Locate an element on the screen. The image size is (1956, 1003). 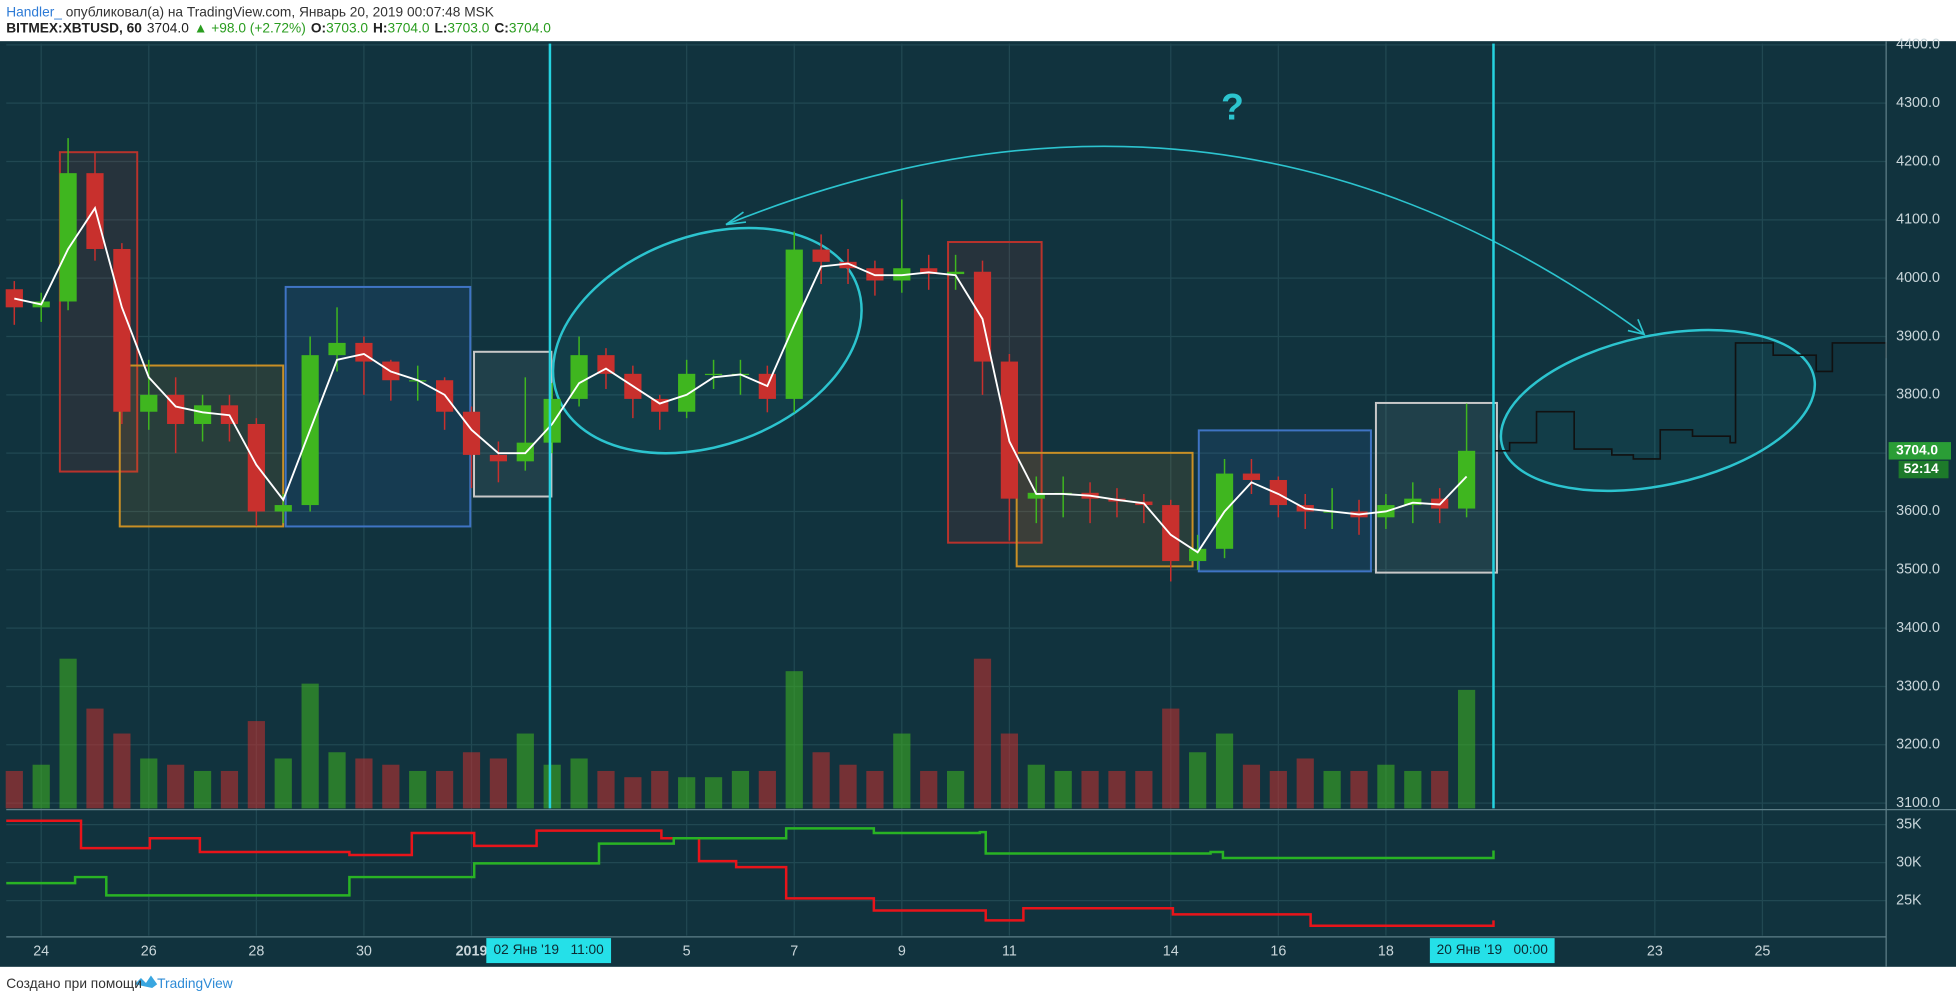
y-tick-label: 3500.0 is located at coordinates (1918, 570).